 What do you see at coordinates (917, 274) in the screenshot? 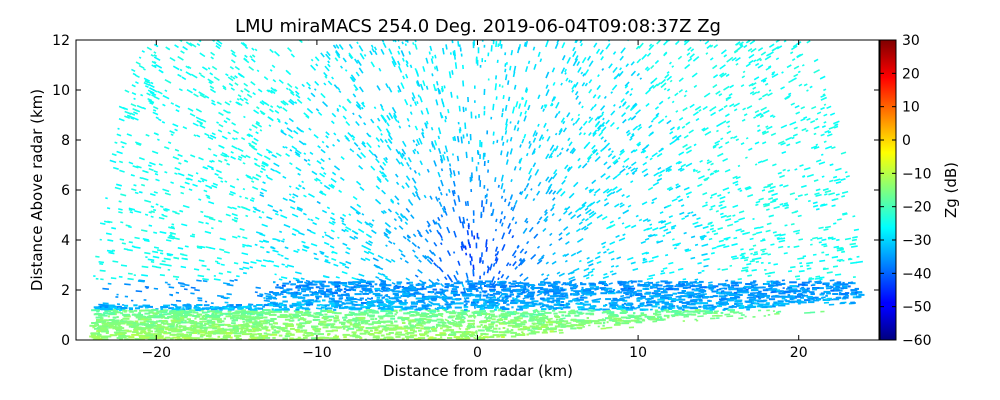
I see `colorbar-tick-label: −40` at bounding box center [917, 274].